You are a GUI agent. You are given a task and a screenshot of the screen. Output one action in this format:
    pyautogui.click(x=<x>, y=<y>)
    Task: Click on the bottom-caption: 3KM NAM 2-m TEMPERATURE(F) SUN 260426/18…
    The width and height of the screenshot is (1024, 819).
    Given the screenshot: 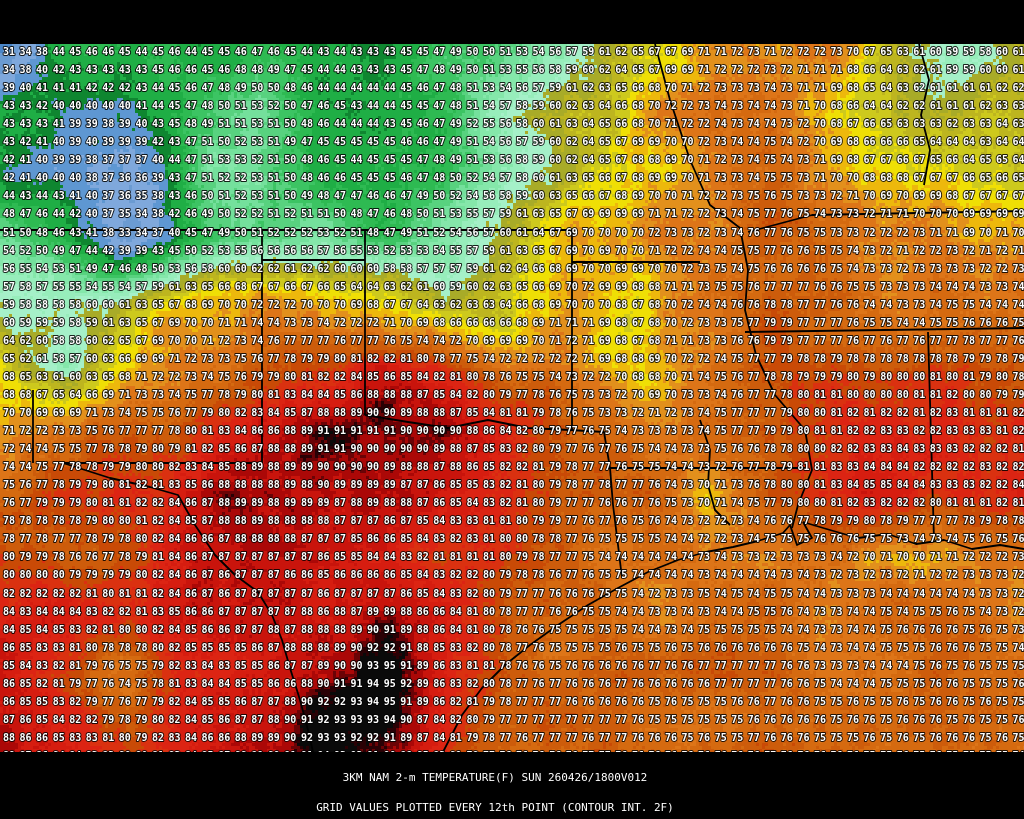 What is the action you would take?
    pyautogui.click(x=495, y=786)
    